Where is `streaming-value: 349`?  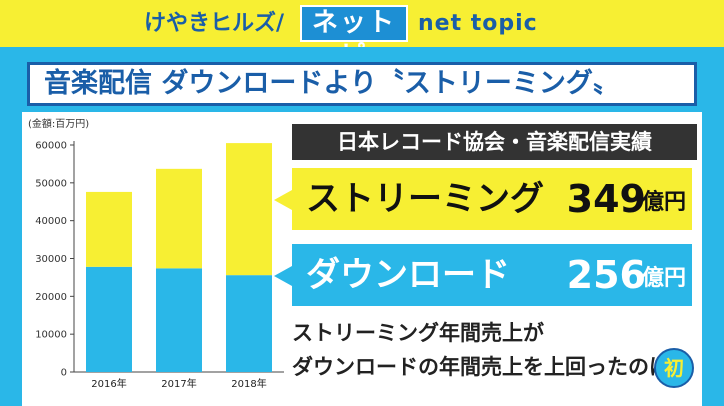 streaming-value: 349 is located at coordinates (606, 199).